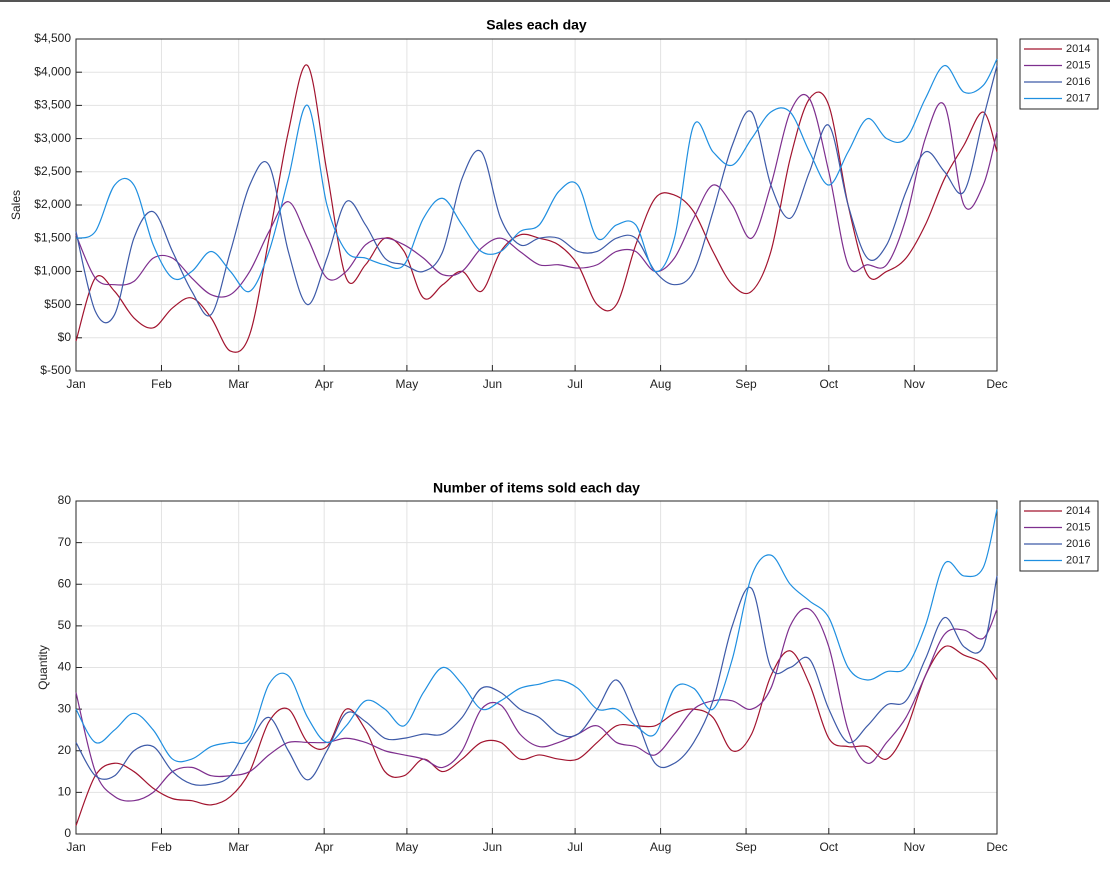 The height and width of the screenshot is (870, 1110). What do you see at coordinates (65, 625) in the screenshot?
I see `y-tick-label: 50` at bounding box center [65, 625].